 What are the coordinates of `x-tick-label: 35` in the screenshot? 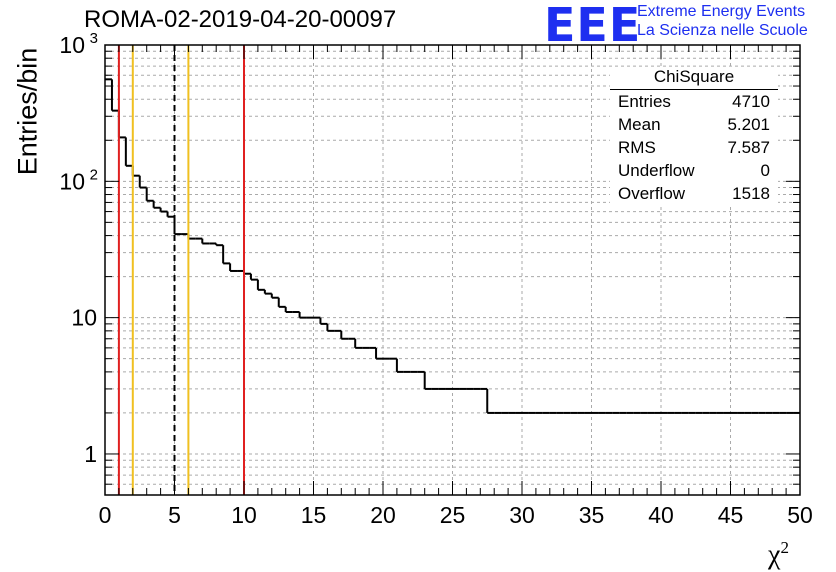 It's located at (592, 515).